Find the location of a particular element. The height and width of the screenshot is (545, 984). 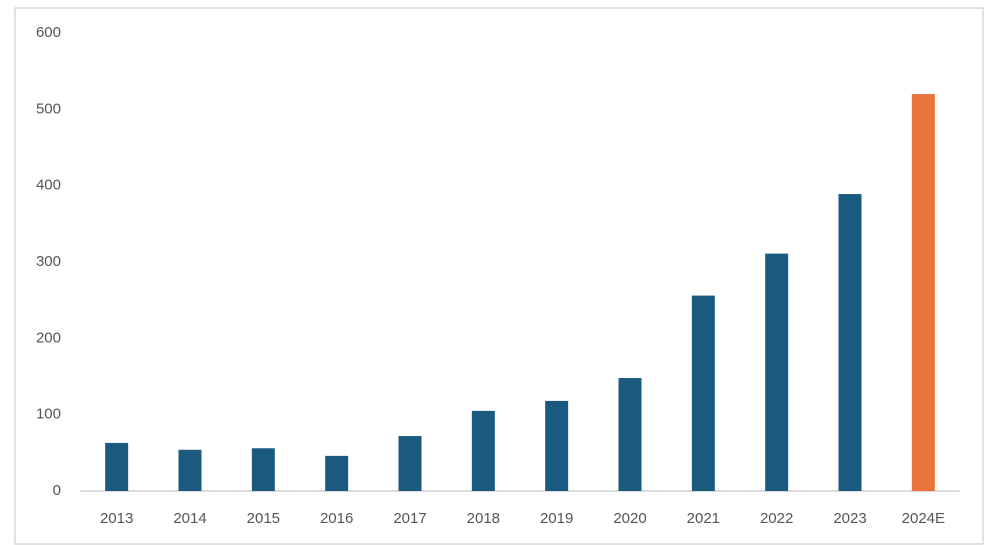

x-tick-label: 2016 is located at coordinates (336, 518).